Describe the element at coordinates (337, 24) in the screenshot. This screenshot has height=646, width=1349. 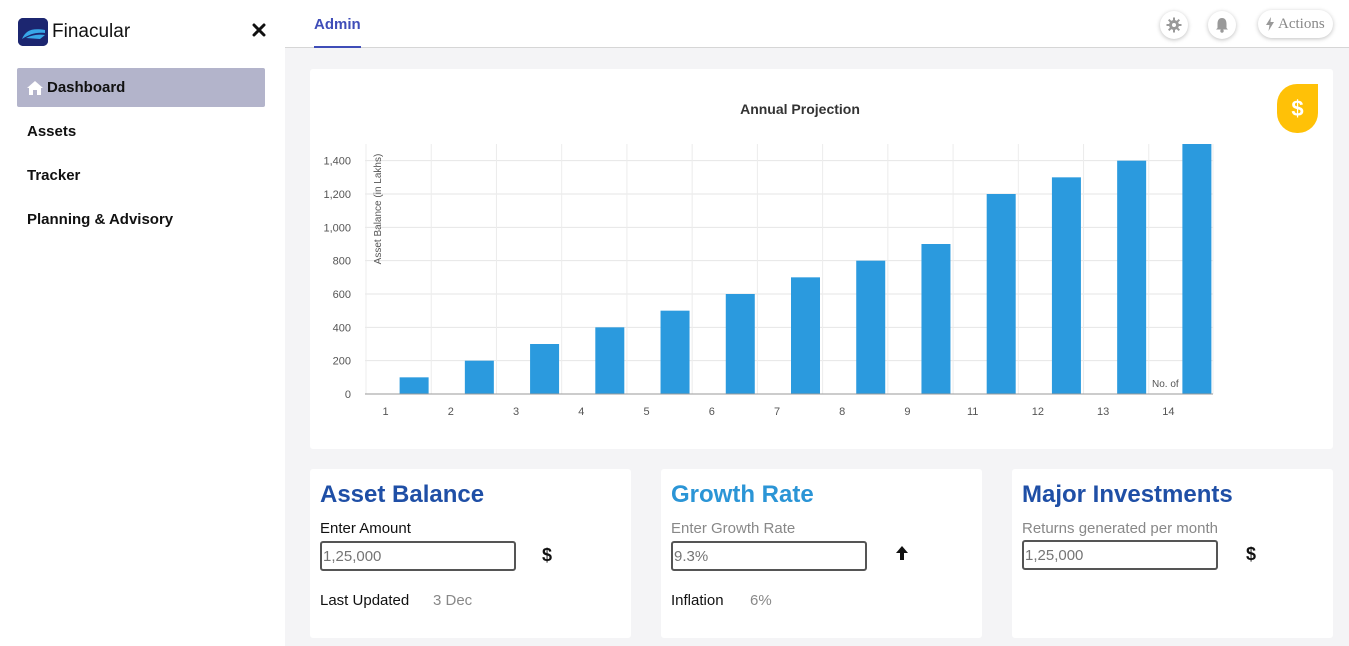
I see `tab-admin: Admin` at that location.